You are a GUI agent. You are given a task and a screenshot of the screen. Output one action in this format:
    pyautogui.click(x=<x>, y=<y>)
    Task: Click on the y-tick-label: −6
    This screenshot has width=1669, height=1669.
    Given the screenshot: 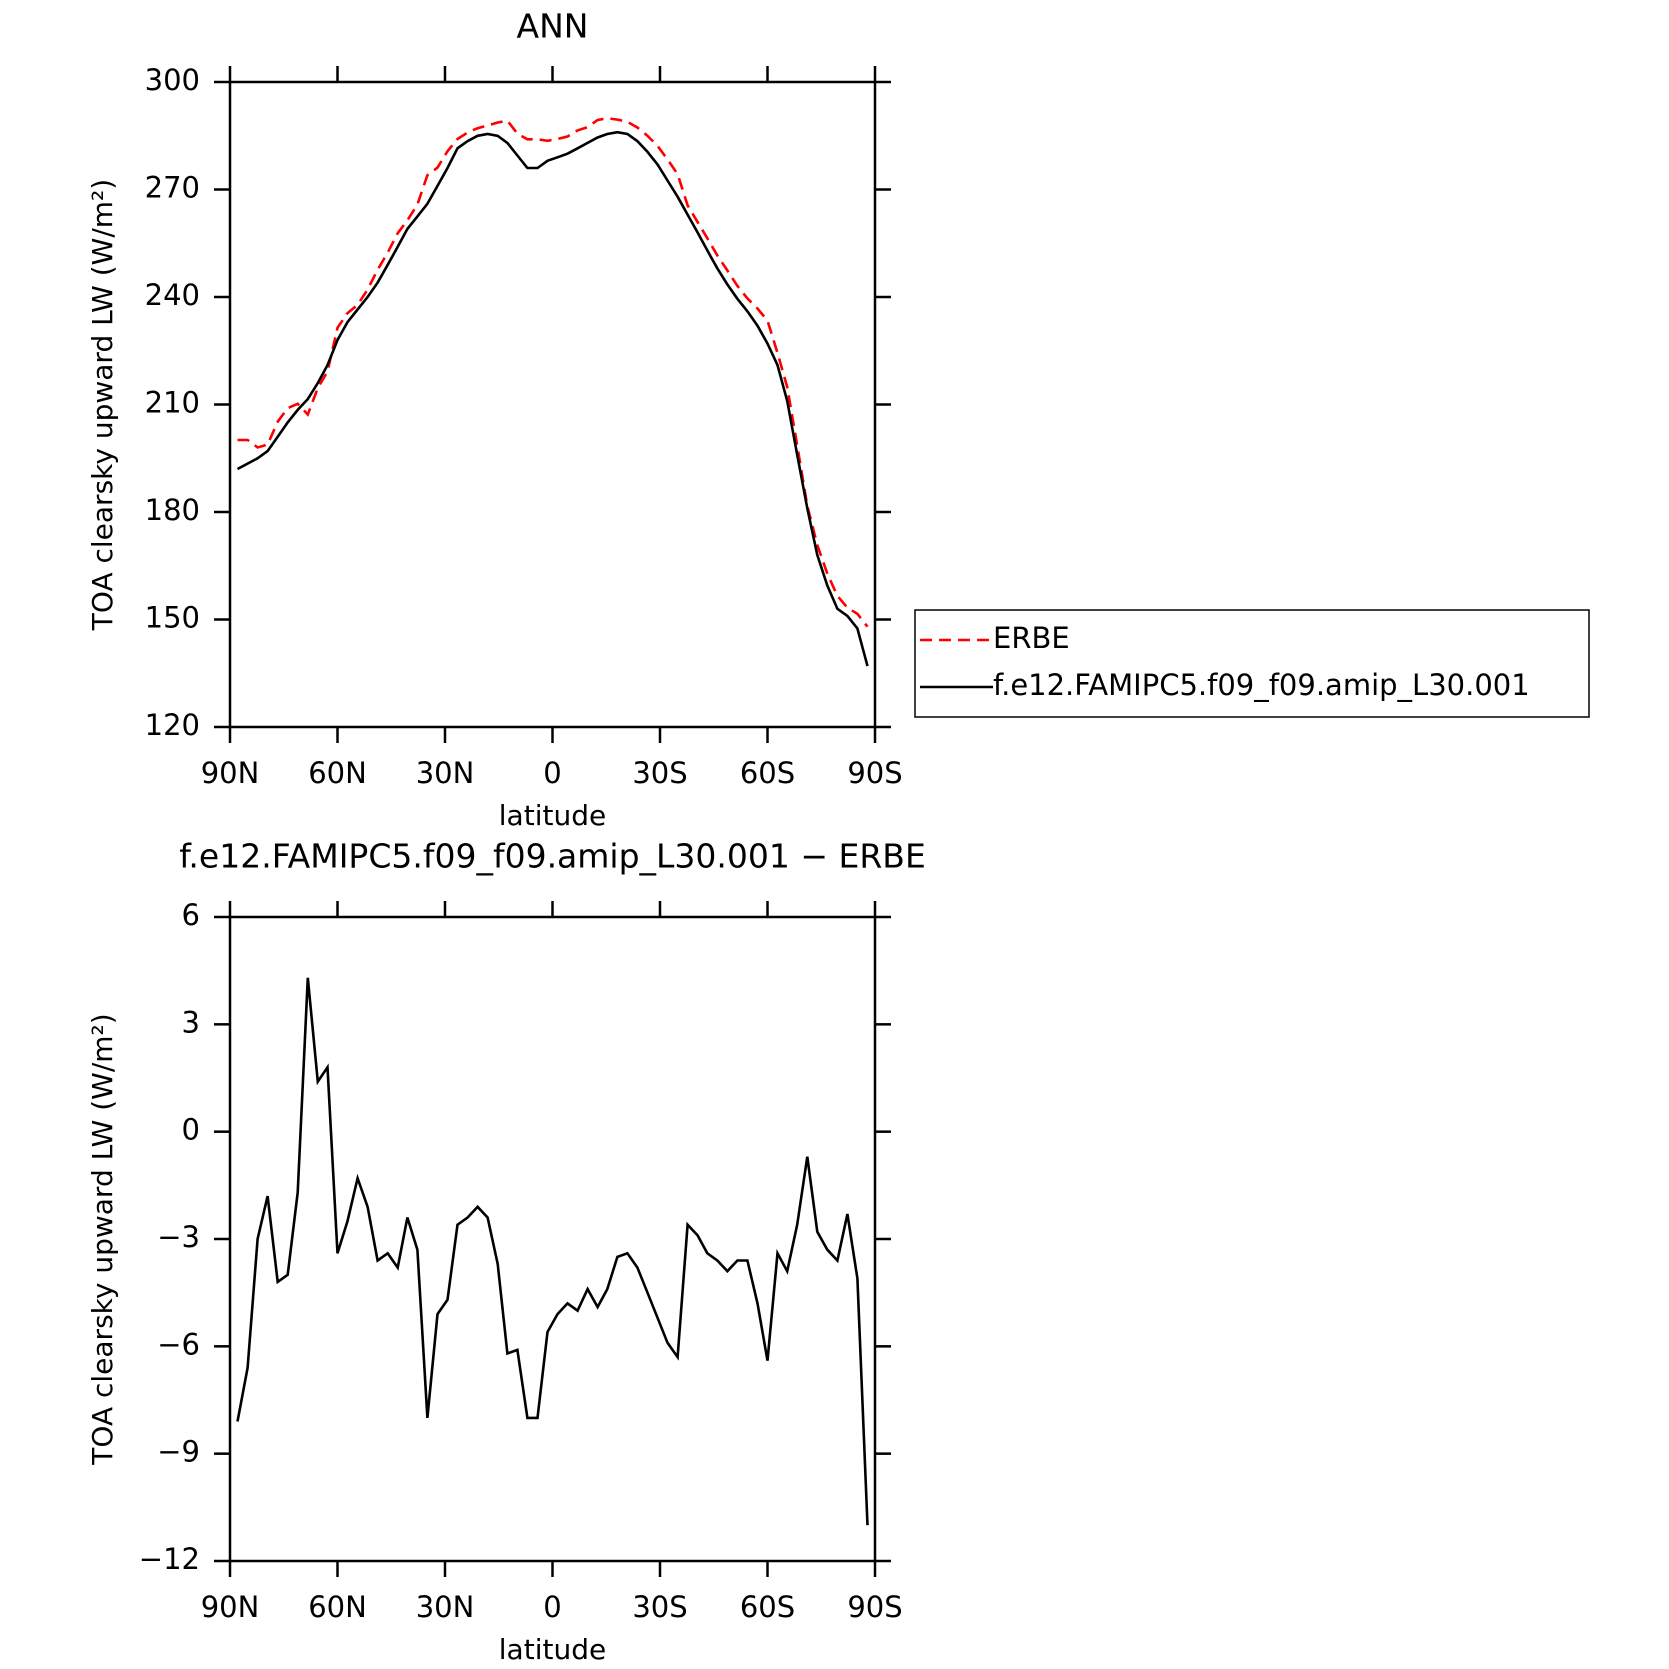 What is the action you would take?
    pyautogui.click(x=178, y=1344)
    